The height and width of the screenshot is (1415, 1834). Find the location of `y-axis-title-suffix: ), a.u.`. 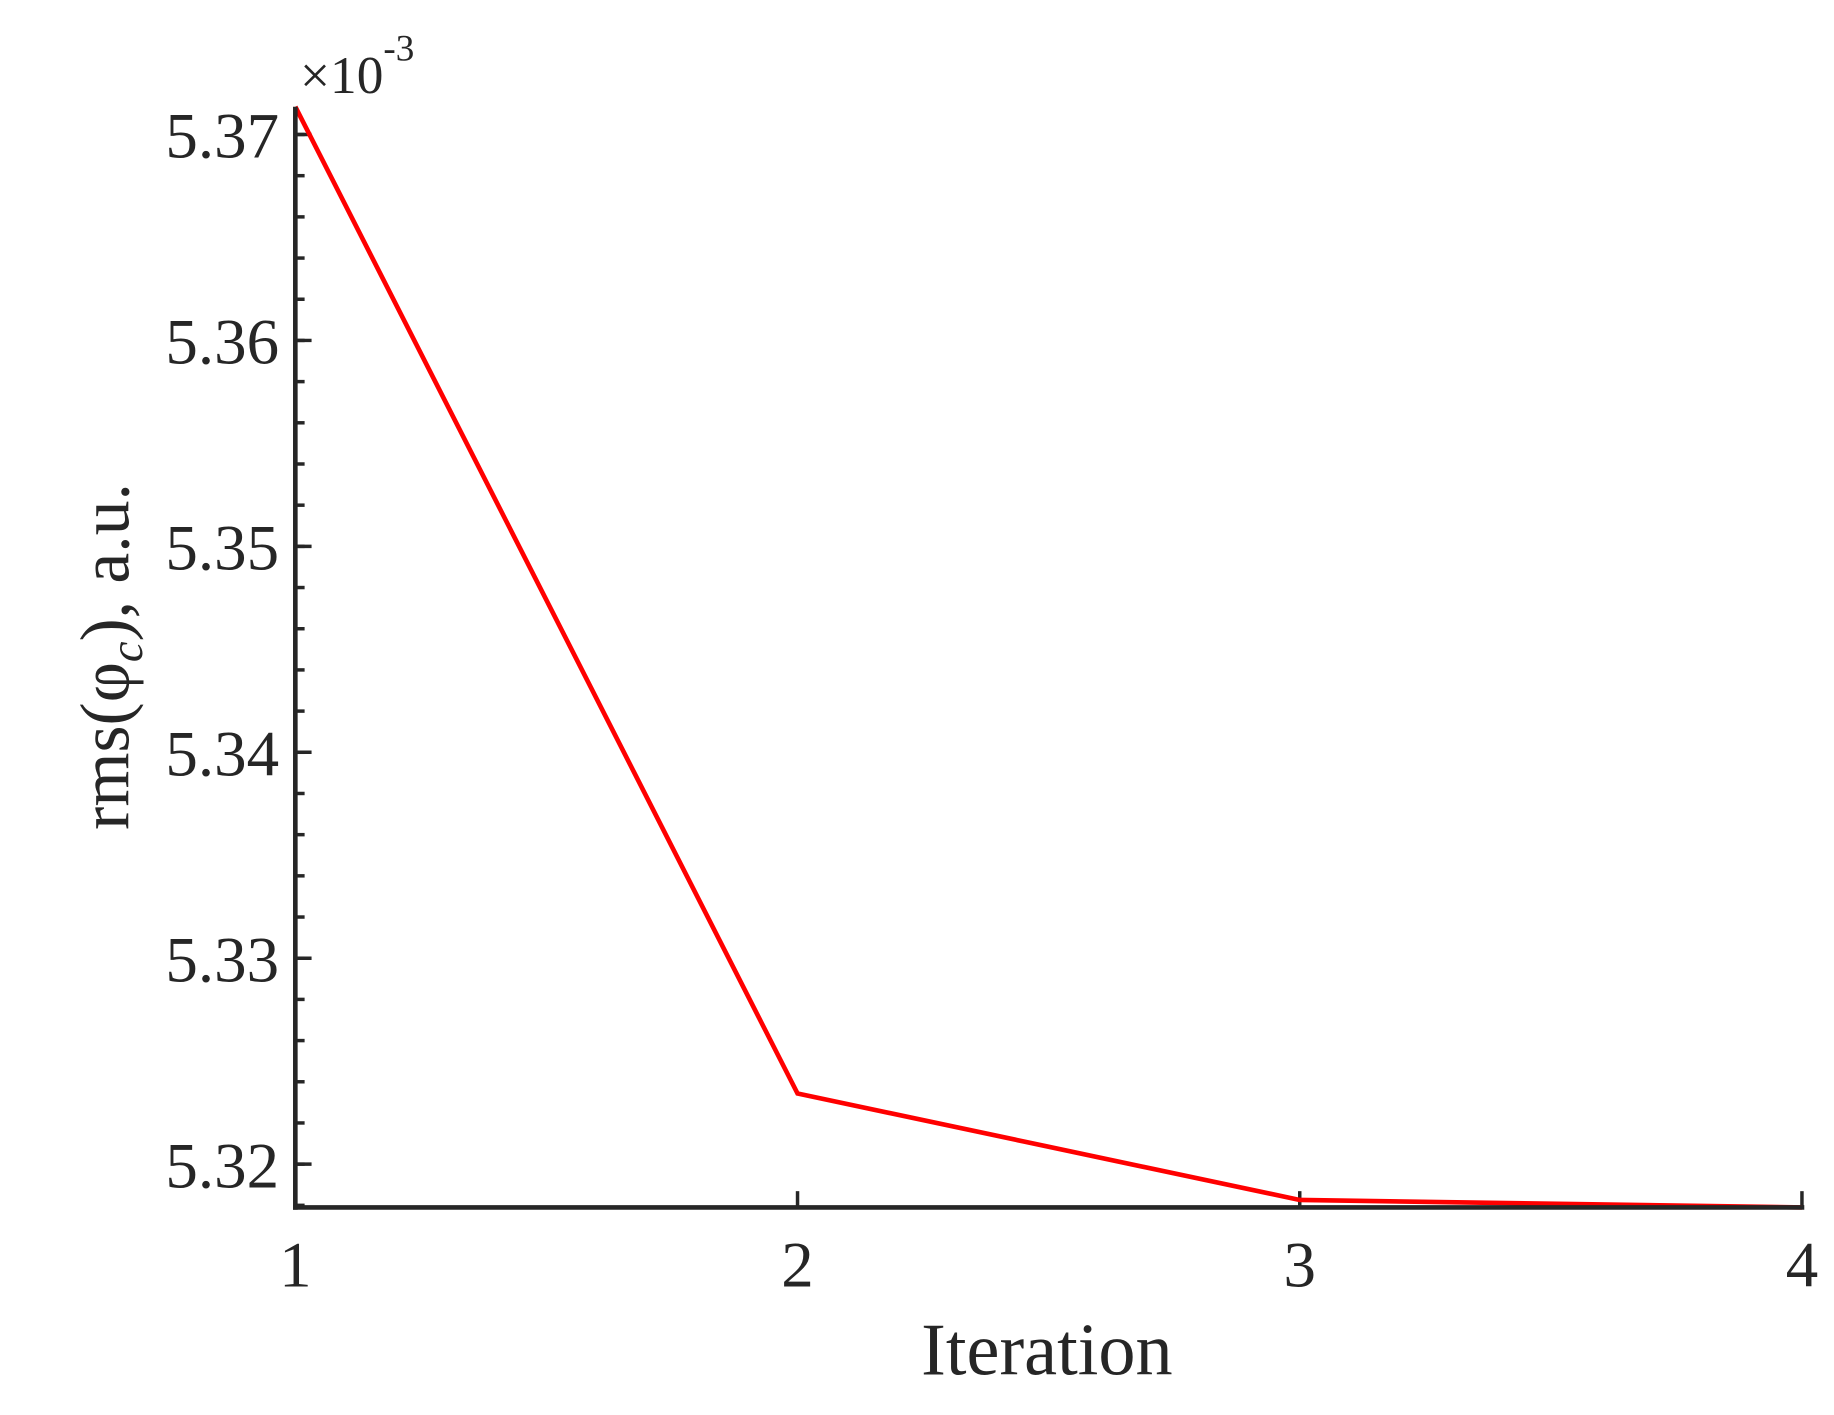

y-axis-title-suffix: ), a.u. is located at coordinates (105, 562).